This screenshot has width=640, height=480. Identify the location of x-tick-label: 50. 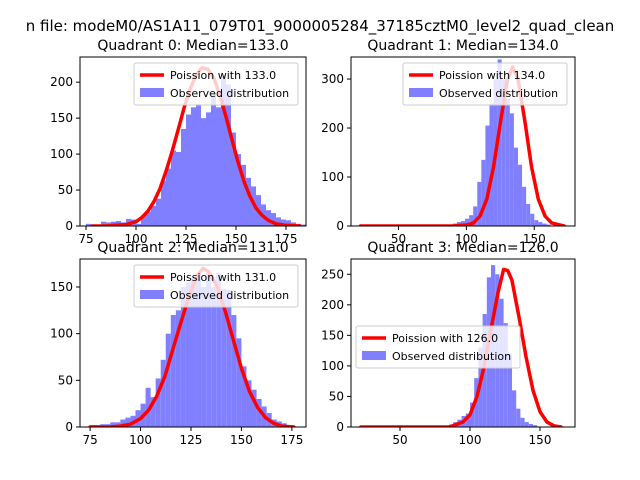
(399, 440).